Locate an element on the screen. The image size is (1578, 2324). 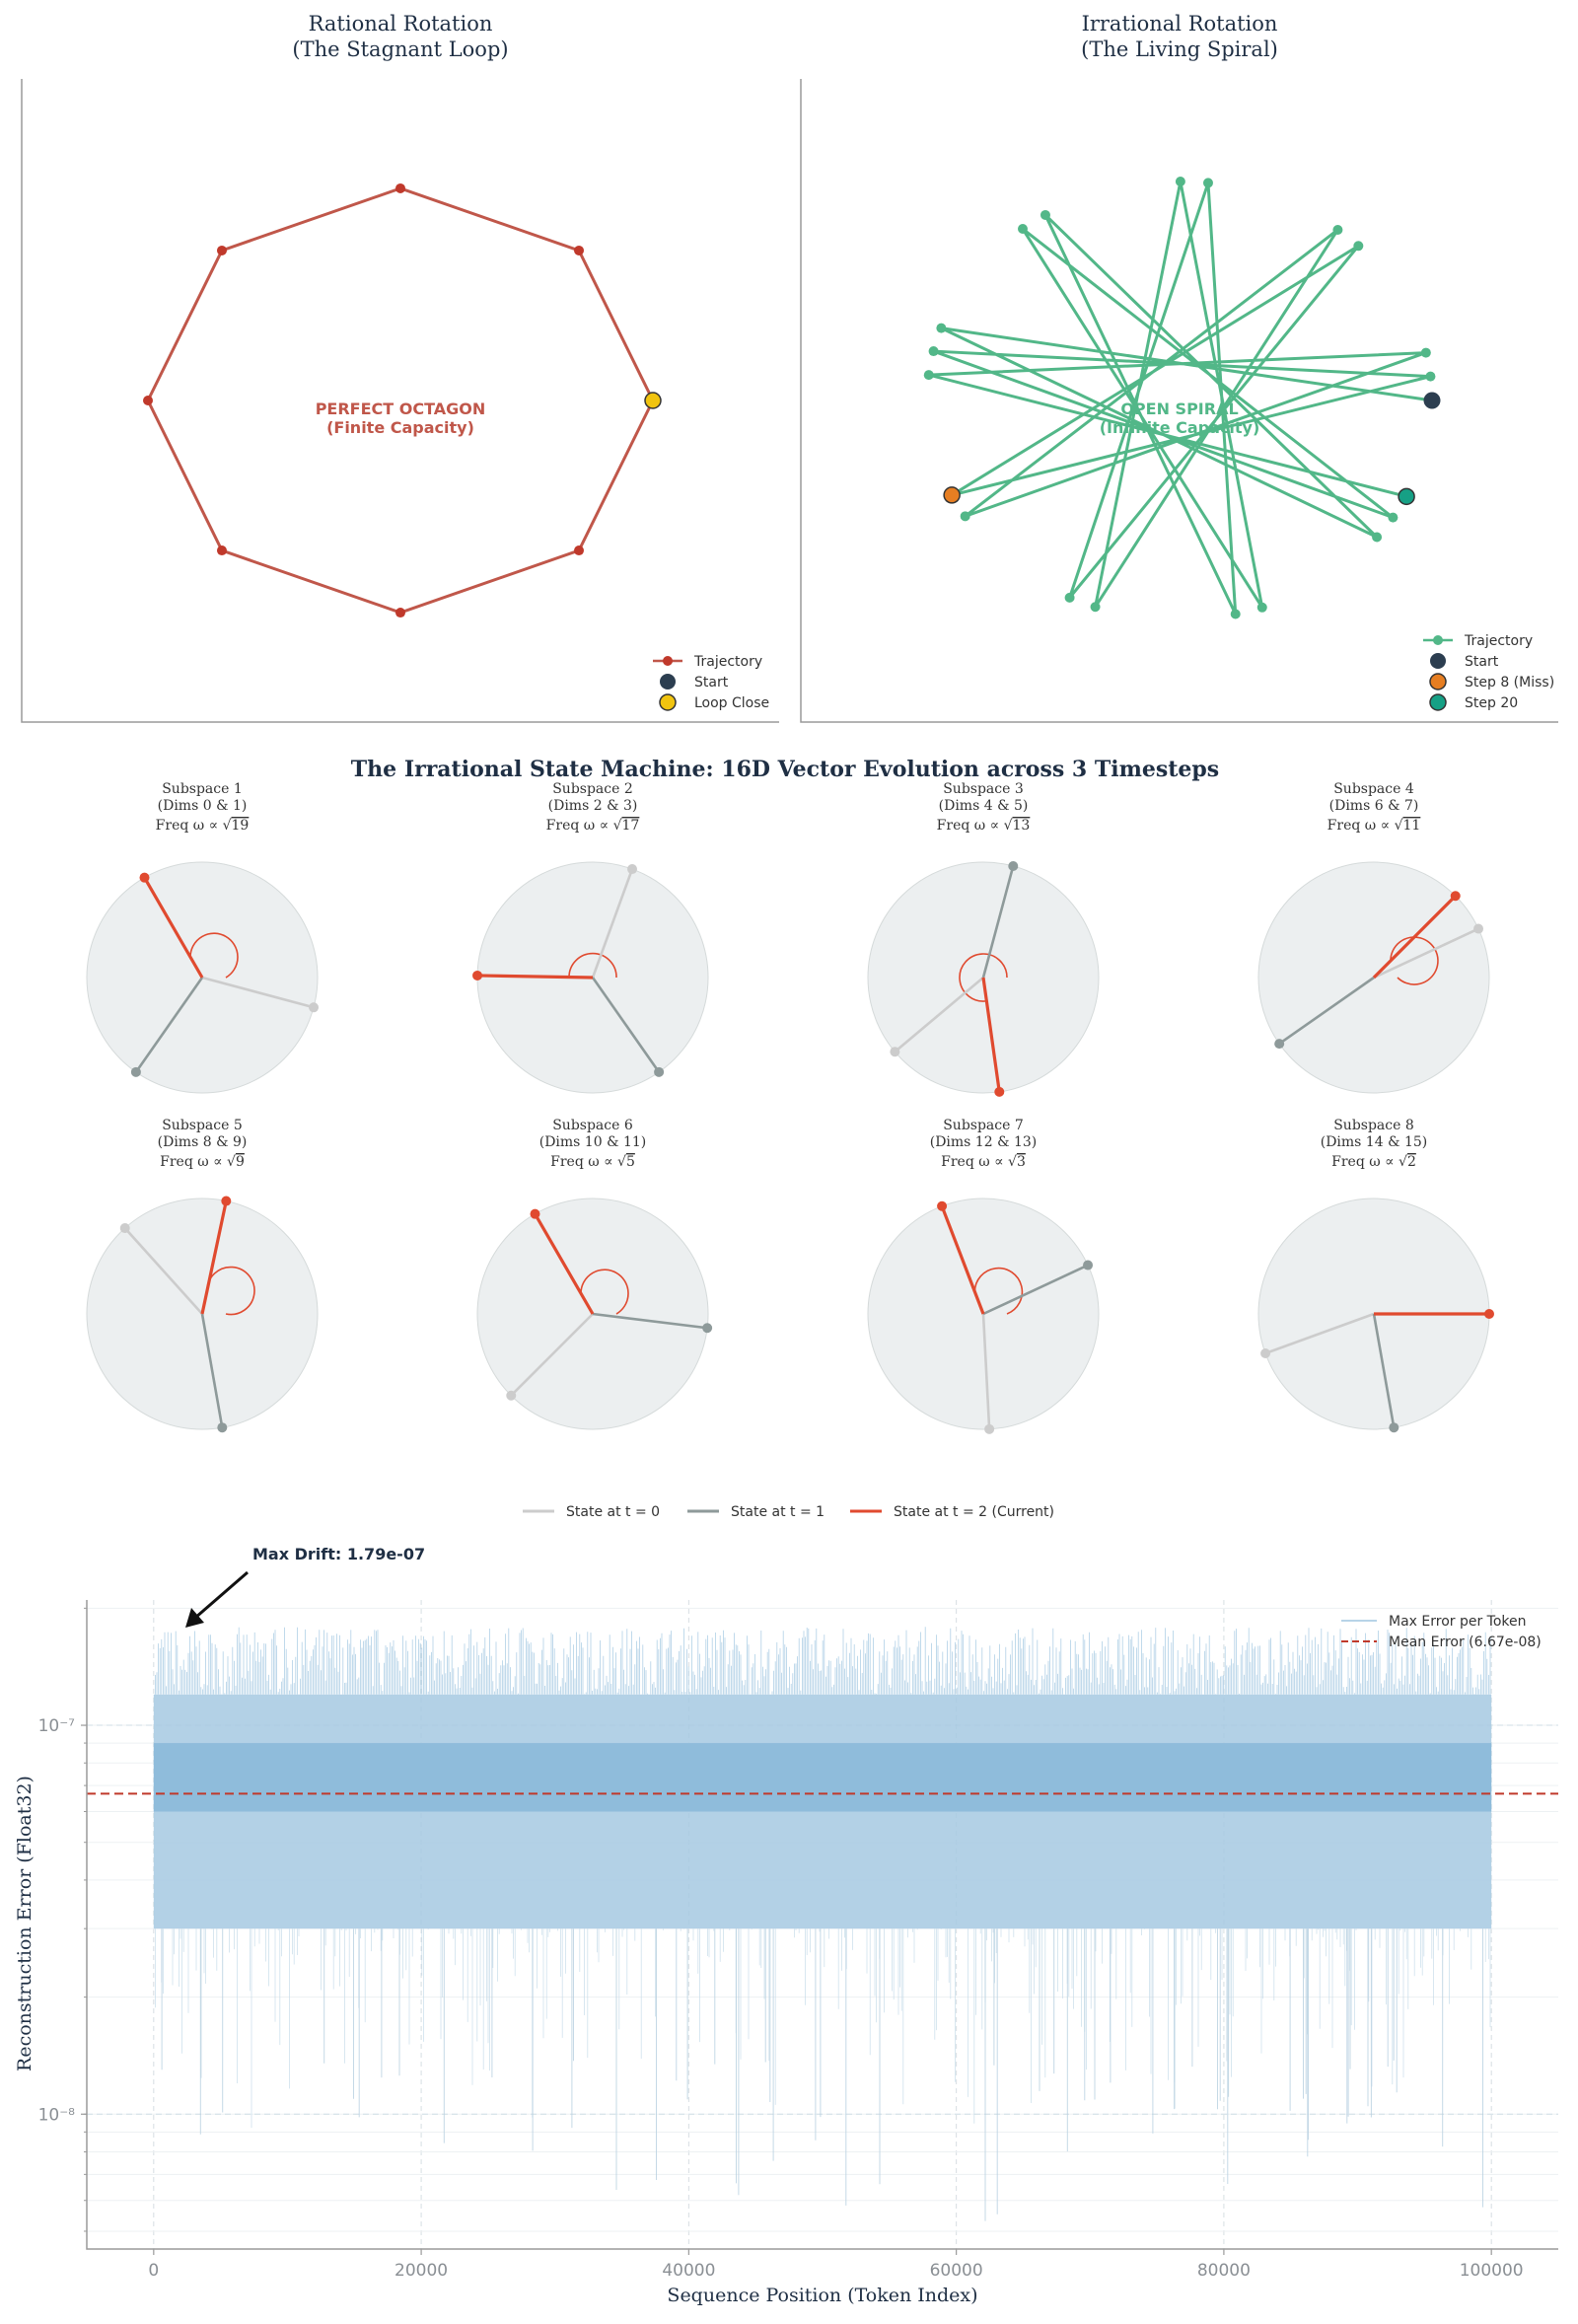
subspace-title: Subspace 3 is located at coordinates (983, 789).